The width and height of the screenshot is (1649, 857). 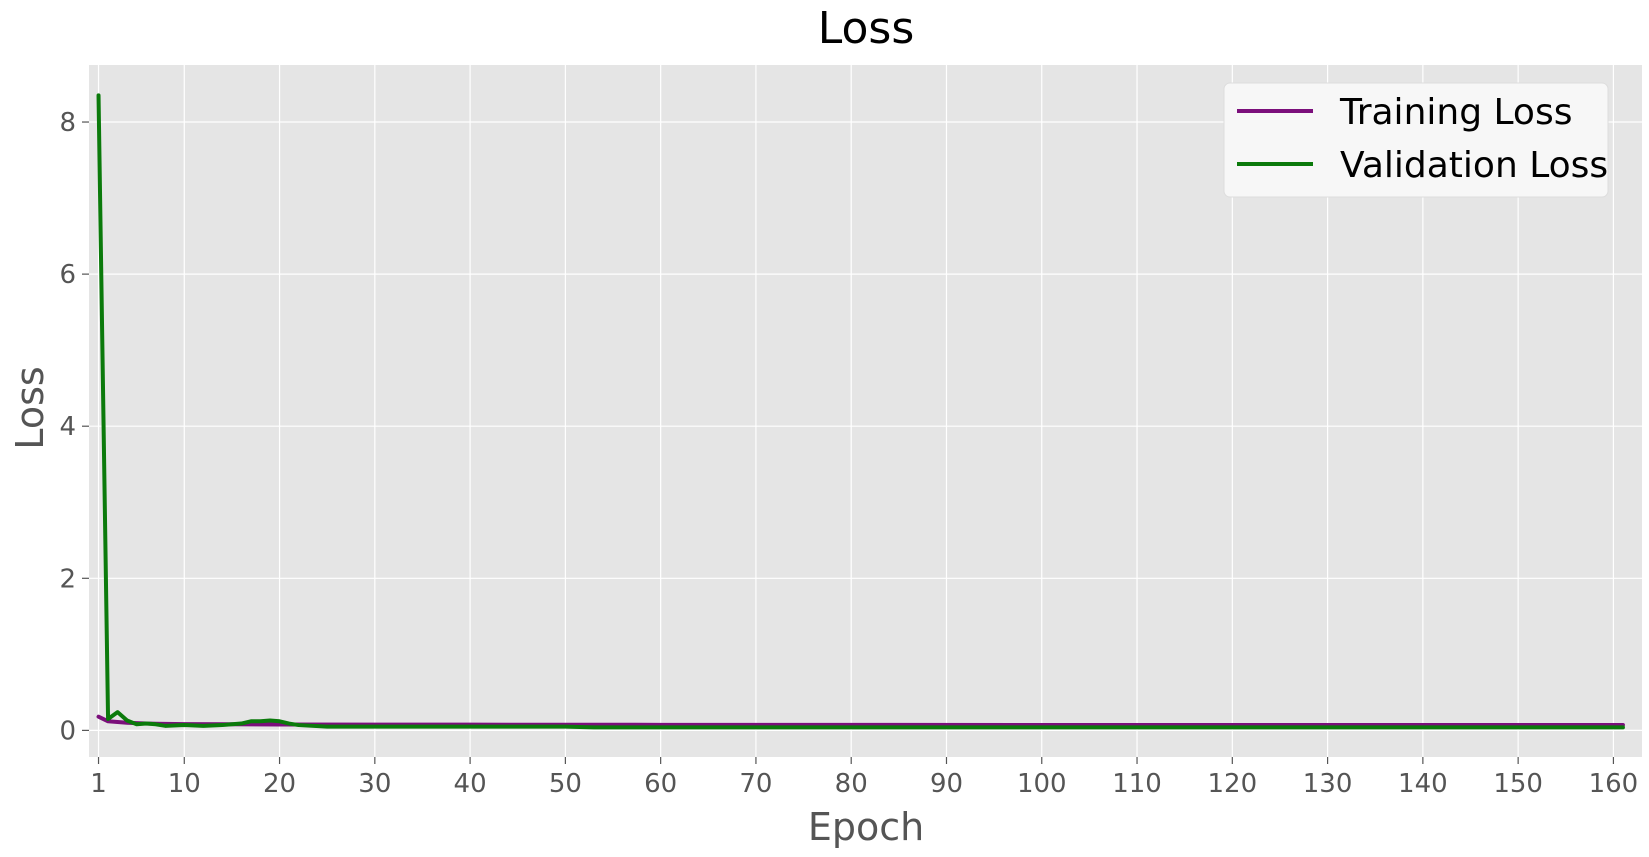 What do you see at coordinates (866, 28) in the screenshot?
I see `chart-title: Loss` at bounding box center [866, 28].